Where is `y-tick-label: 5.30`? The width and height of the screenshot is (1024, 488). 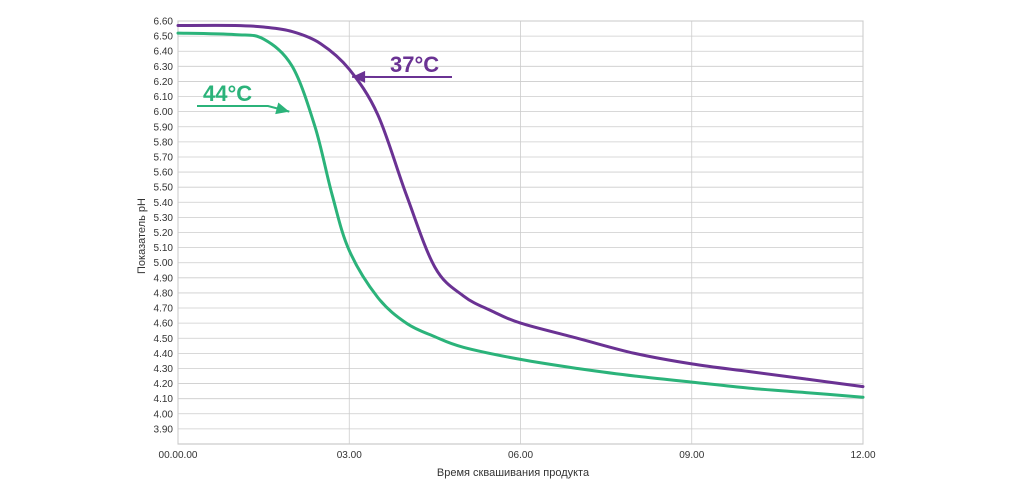 y-tick-label: 5.30 is located at coordinates (164, 218).